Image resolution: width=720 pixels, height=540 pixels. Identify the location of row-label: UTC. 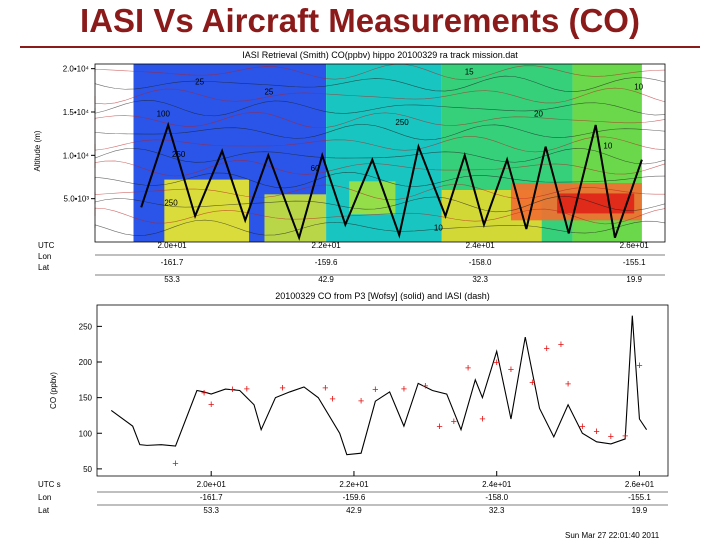
(46, 245).